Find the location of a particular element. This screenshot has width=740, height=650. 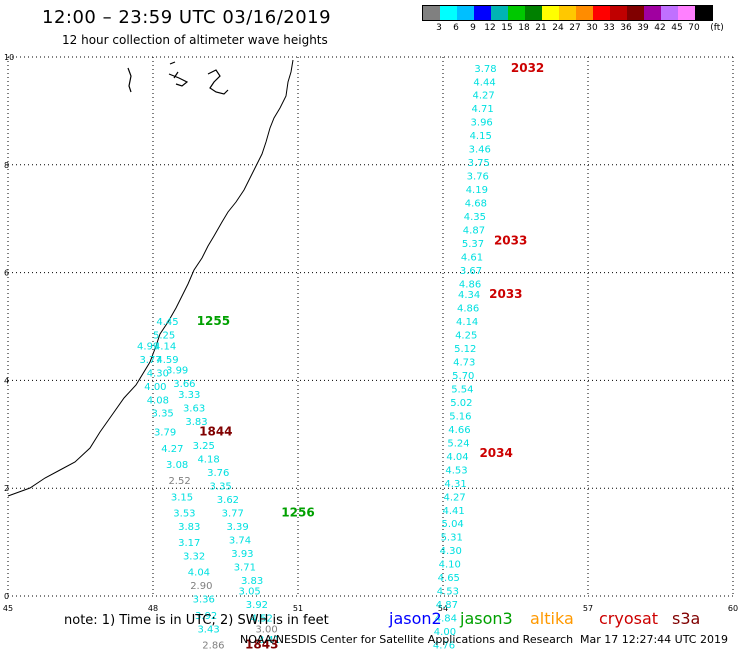

pass-time-label: 2034 is located at coordinates (495, 453).